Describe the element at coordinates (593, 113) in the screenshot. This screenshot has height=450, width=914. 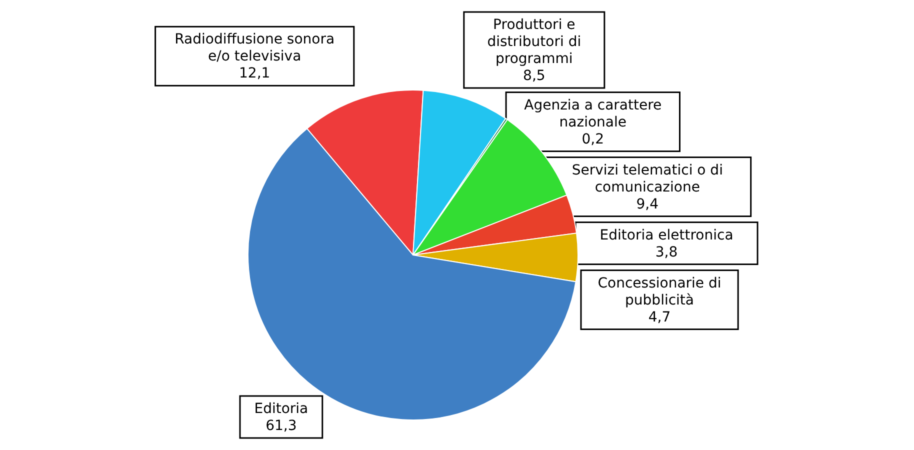
I see `slice-label: Agenzia a carattere nazionale` at that location.